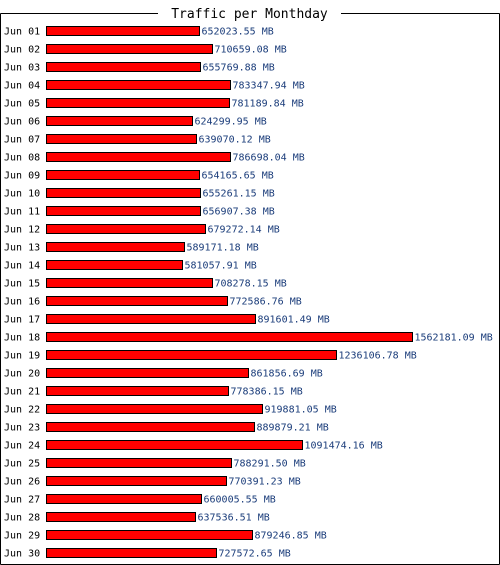 The width and height of the screenshot is (500, 565). Describe the element at coordinates (238, 176) in the screenshot. I see `value-label: 654165.65 MB` at that location.